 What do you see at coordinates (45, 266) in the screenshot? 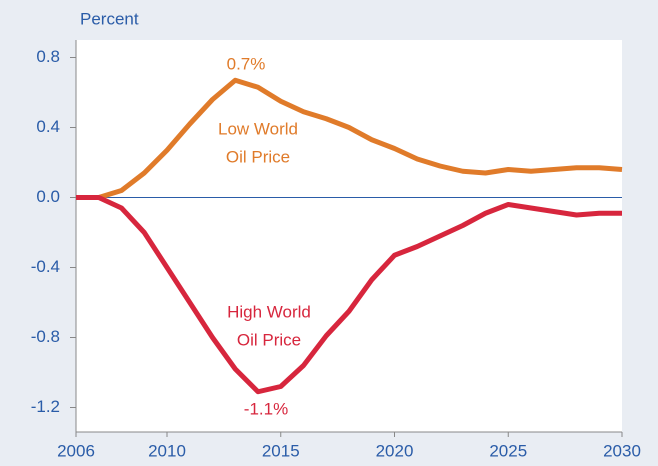
I see `y-tick-label: -0.4` at bounding box center [45, 266].